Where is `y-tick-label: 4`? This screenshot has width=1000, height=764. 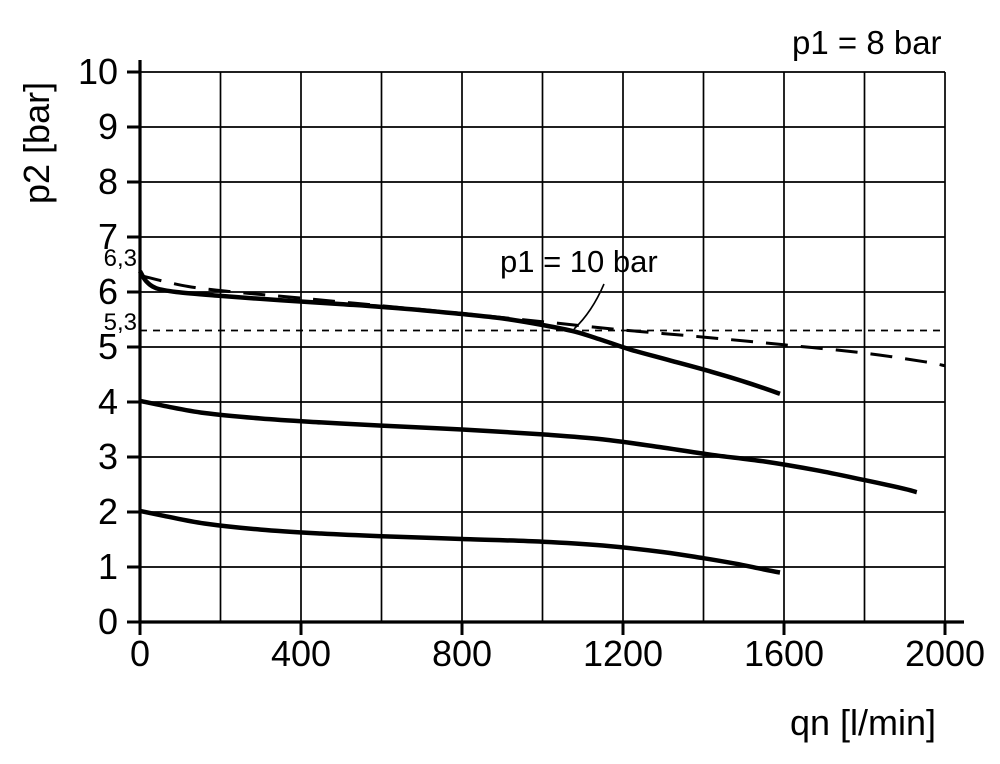 y-tick-label: 4 is located at coordinates (108, 401).